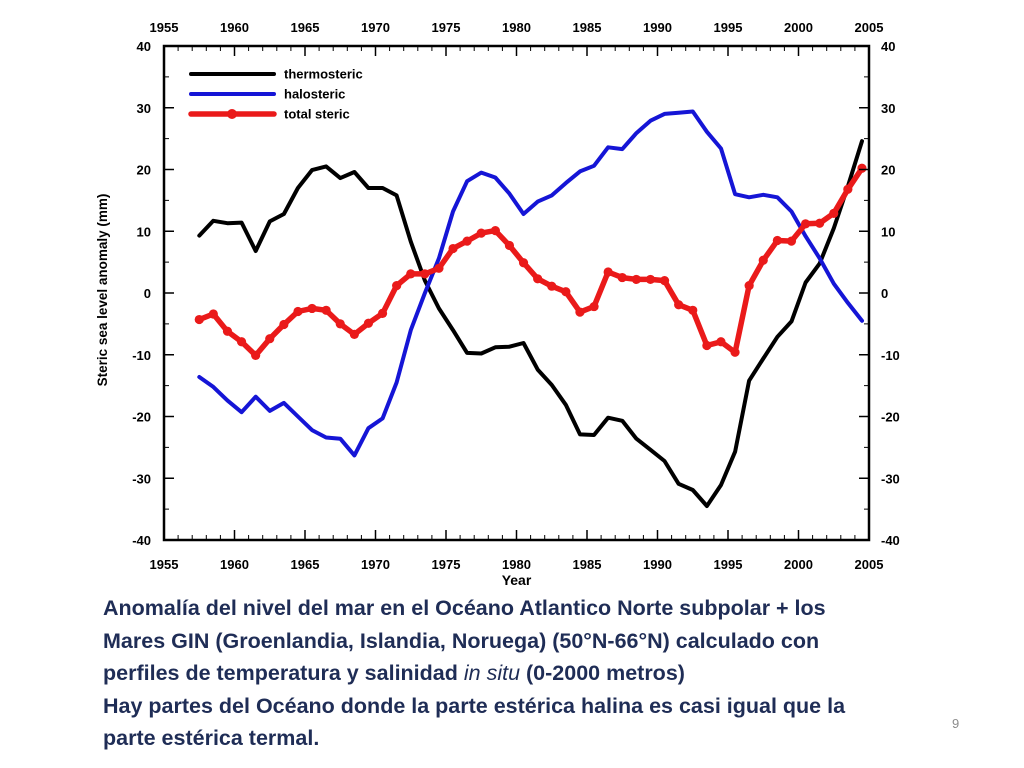 This screenshot has height=768, width=1024. What do you see at coordinates (141, 540) in the screenshot?
I see `y-tick-label-left--40: -40` at bounding box center [141, 540].